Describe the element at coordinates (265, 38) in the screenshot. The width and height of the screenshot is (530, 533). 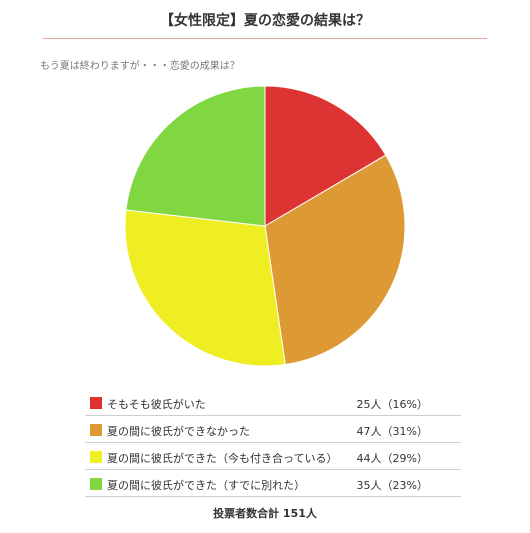
I see `title-divider` at that location.